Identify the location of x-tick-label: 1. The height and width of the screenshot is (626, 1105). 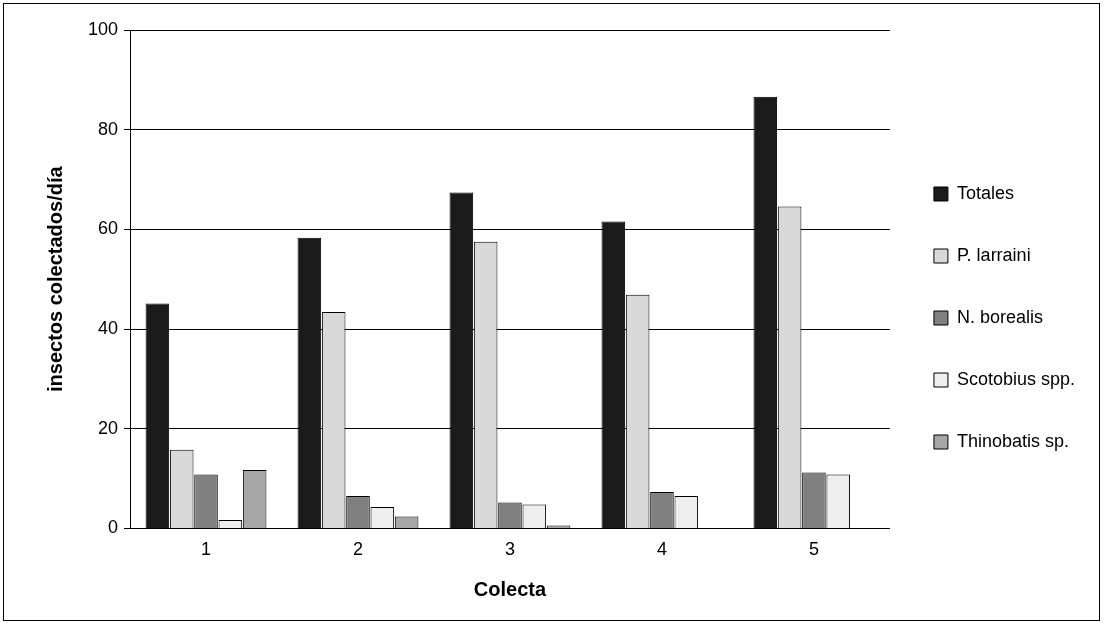
(206, 549).